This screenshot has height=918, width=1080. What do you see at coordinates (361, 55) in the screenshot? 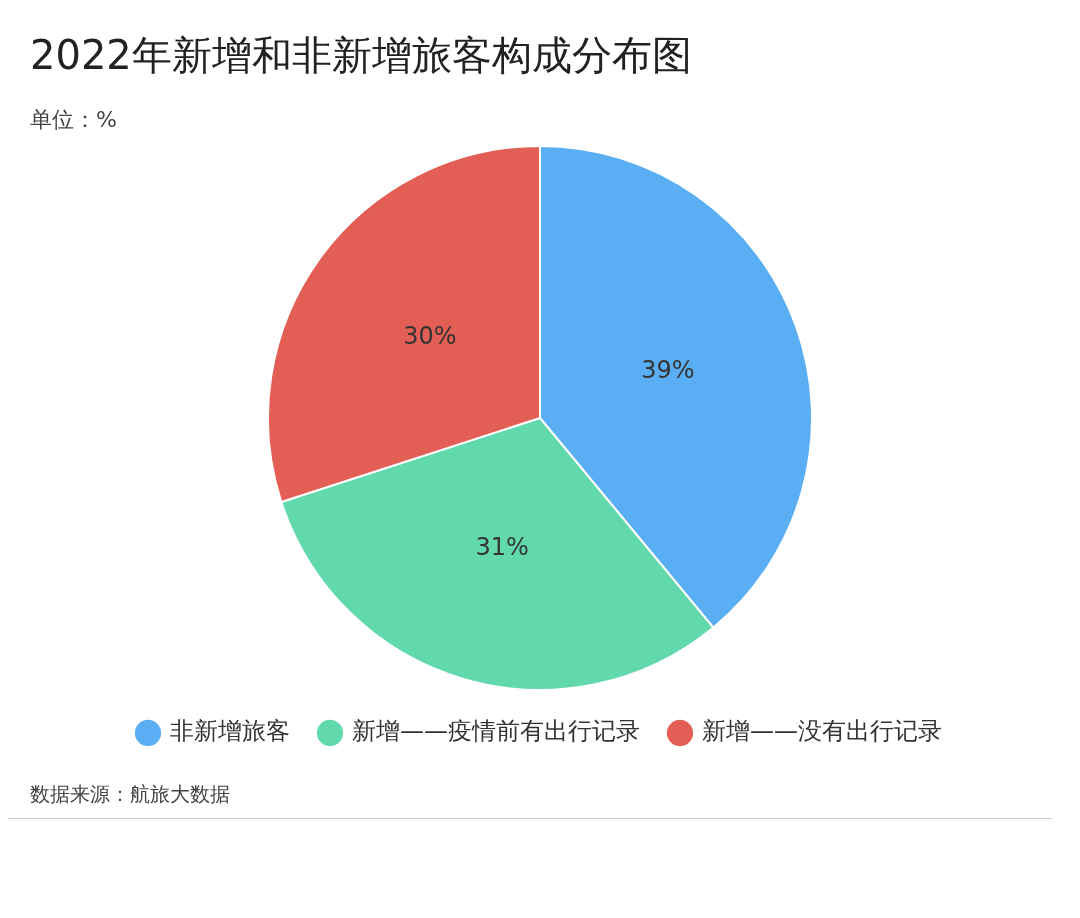
I see `chart-title: 2022年新增和非新增旅客构成分布图` at bounding box center [361, 55].